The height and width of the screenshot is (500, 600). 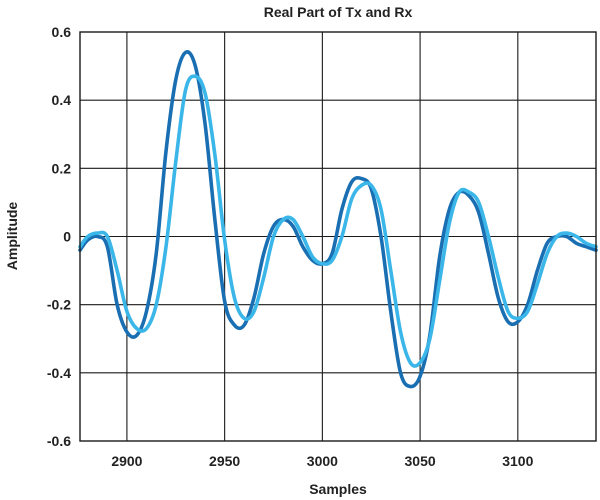 I want to click on y-tick-label: 0.4, so click(x=62, y=100).